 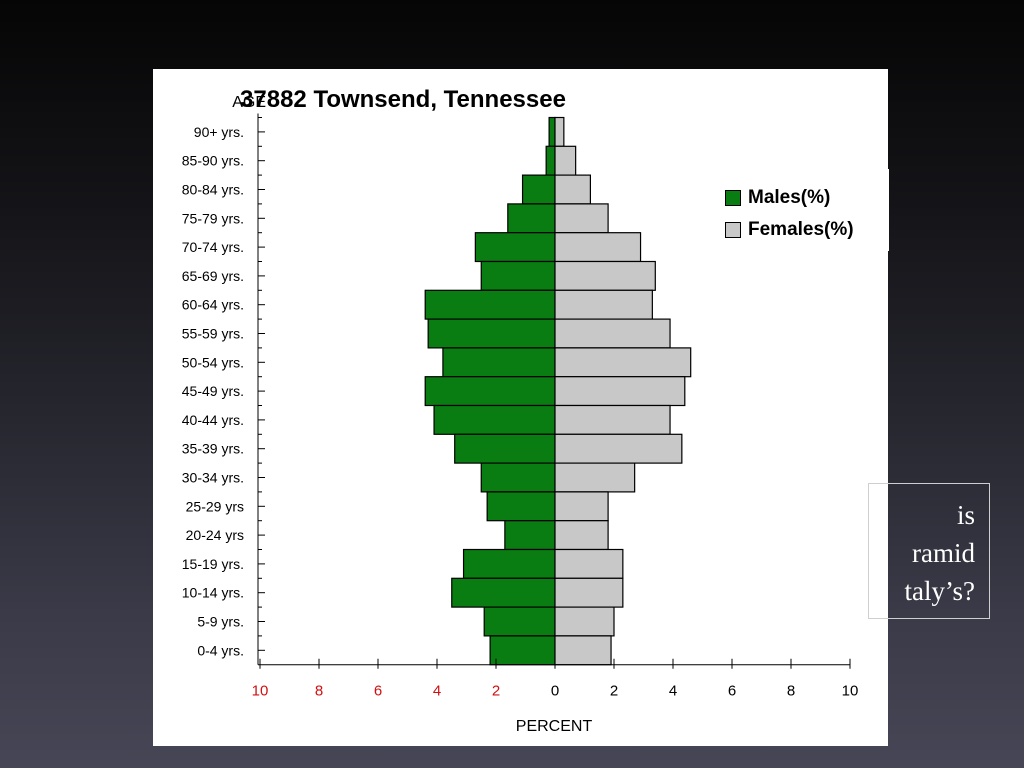 I want to click on y-tick-label: 15-19 yrs., so click(x=213, y=564).